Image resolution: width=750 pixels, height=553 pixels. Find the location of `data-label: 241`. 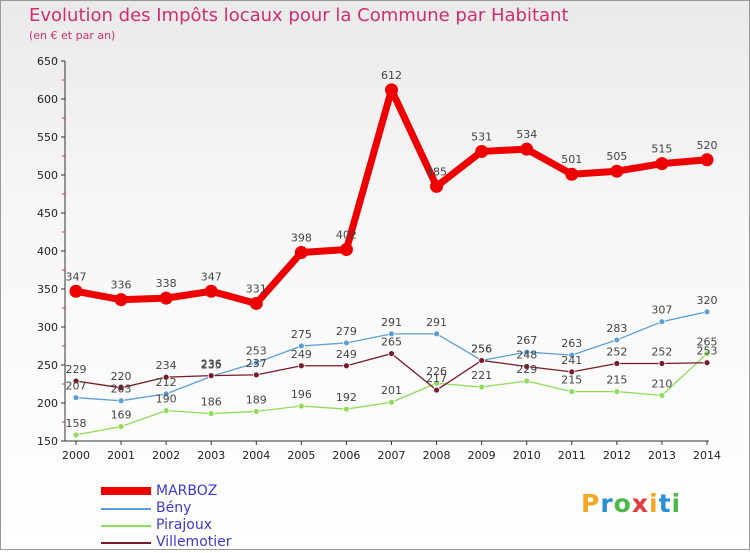

data-label: 241 is located at coordinates (571, 360).